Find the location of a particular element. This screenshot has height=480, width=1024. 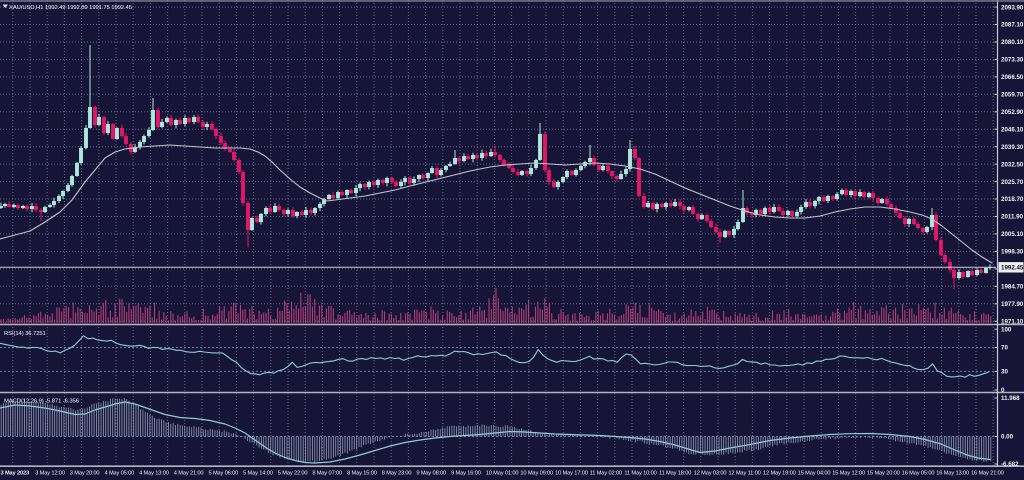

svg-text: 11 May 10:00 is located at coordinates (640, 474).